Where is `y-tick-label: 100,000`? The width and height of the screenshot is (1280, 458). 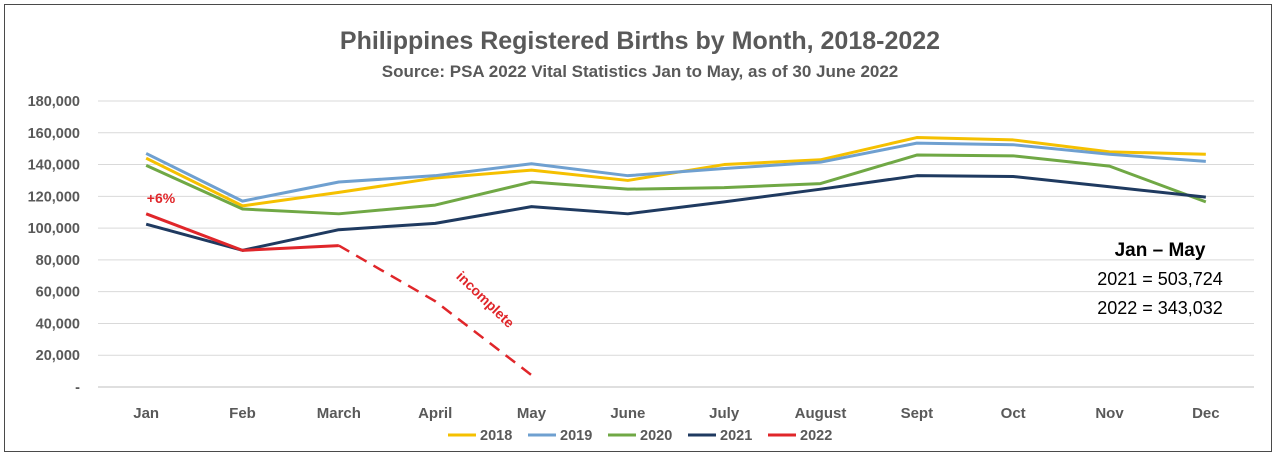
y-tick-label: 100,000 is located at coordinates (54, 229).